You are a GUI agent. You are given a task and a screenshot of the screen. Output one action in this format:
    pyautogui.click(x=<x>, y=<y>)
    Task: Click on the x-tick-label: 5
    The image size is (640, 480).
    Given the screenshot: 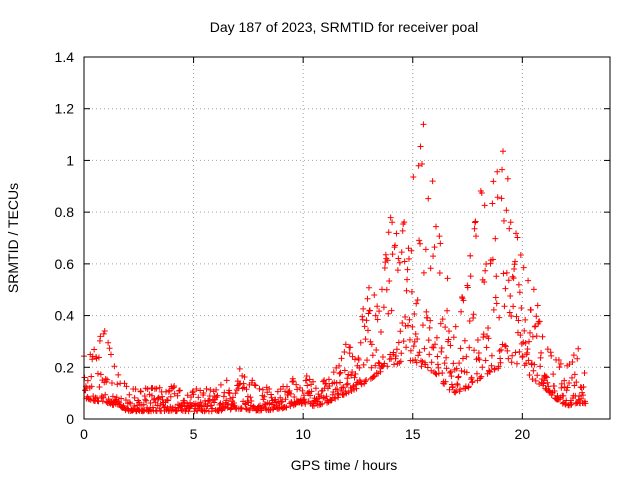 What is the action you would take?
    pyautogui.click(x=194, y=434)
    